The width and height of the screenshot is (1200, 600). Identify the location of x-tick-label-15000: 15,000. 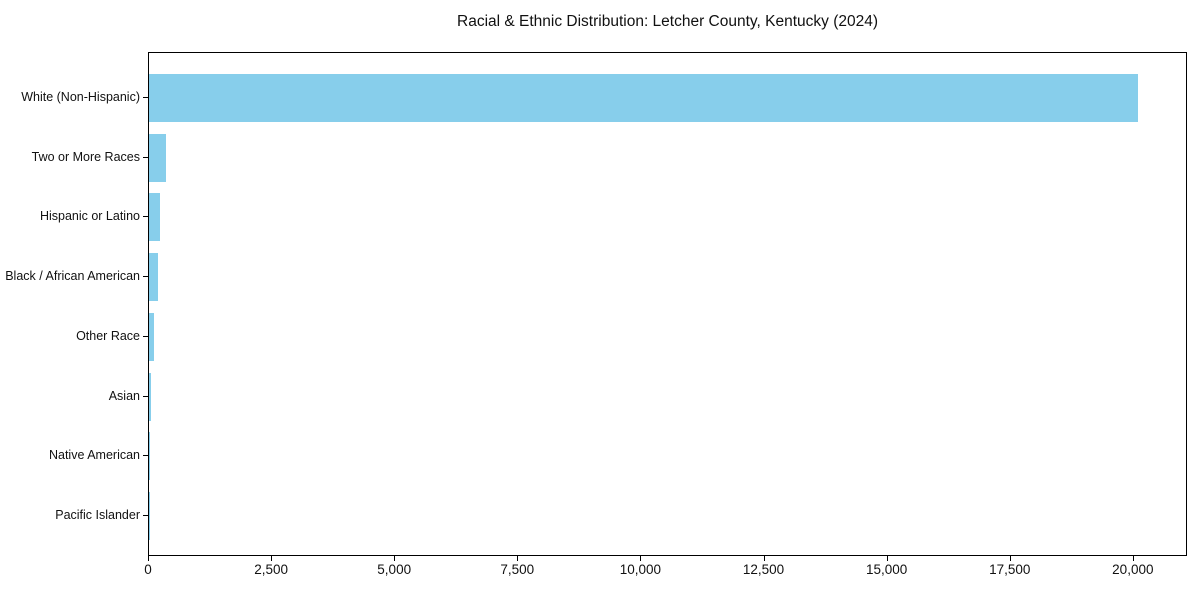
(886, 569).